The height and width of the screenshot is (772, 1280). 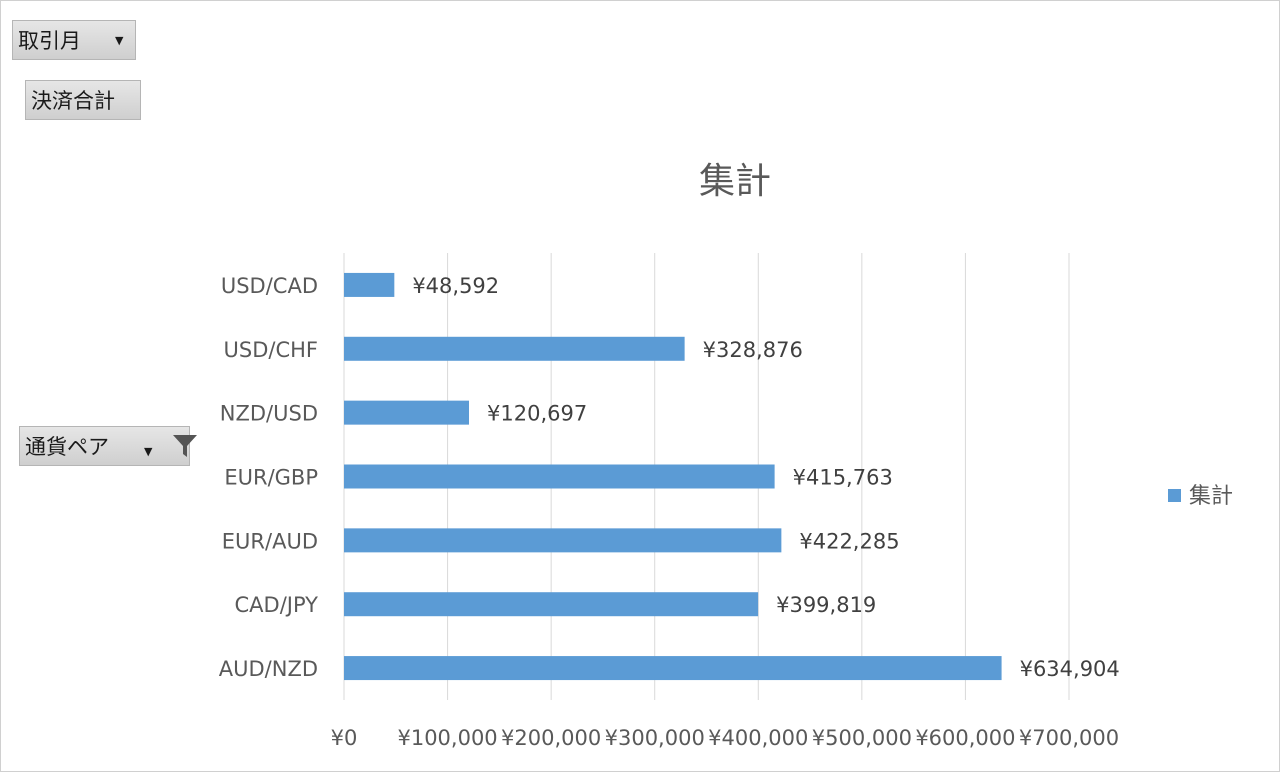 I want to click on category-label: USD/CAD, so click(x=269, y=286).